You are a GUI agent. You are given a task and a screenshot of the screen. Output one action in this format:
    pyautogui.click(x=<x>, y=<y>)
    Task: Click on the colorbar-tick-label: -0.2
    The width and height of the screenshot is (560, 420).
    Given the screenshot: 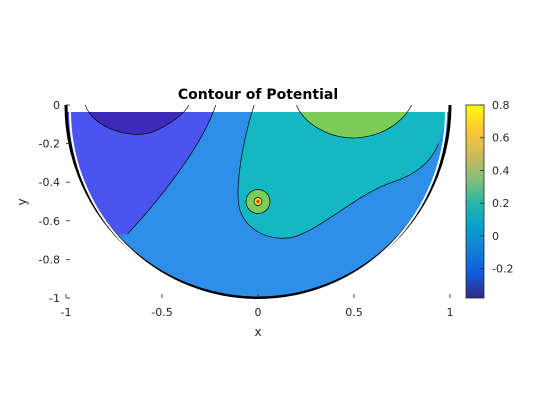 What is the action you would take?
    pyautogui.click(x=502, y=269)
    